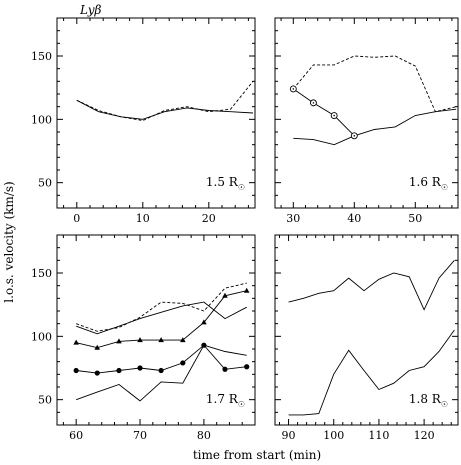 This screenshot has height=465, width=461. What do you see at coordinates (209, 218) in the screenshot?
I see `x-tick-label: 20` at bounding box center [209, 218].